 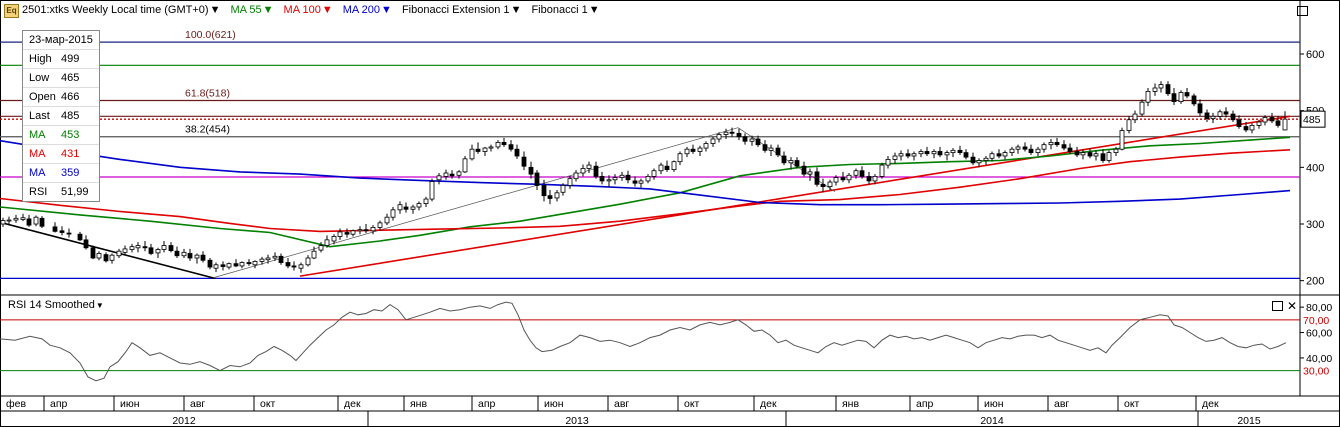 I want to click on ma200-label: MA 200▼, so click(x=367, y=10).